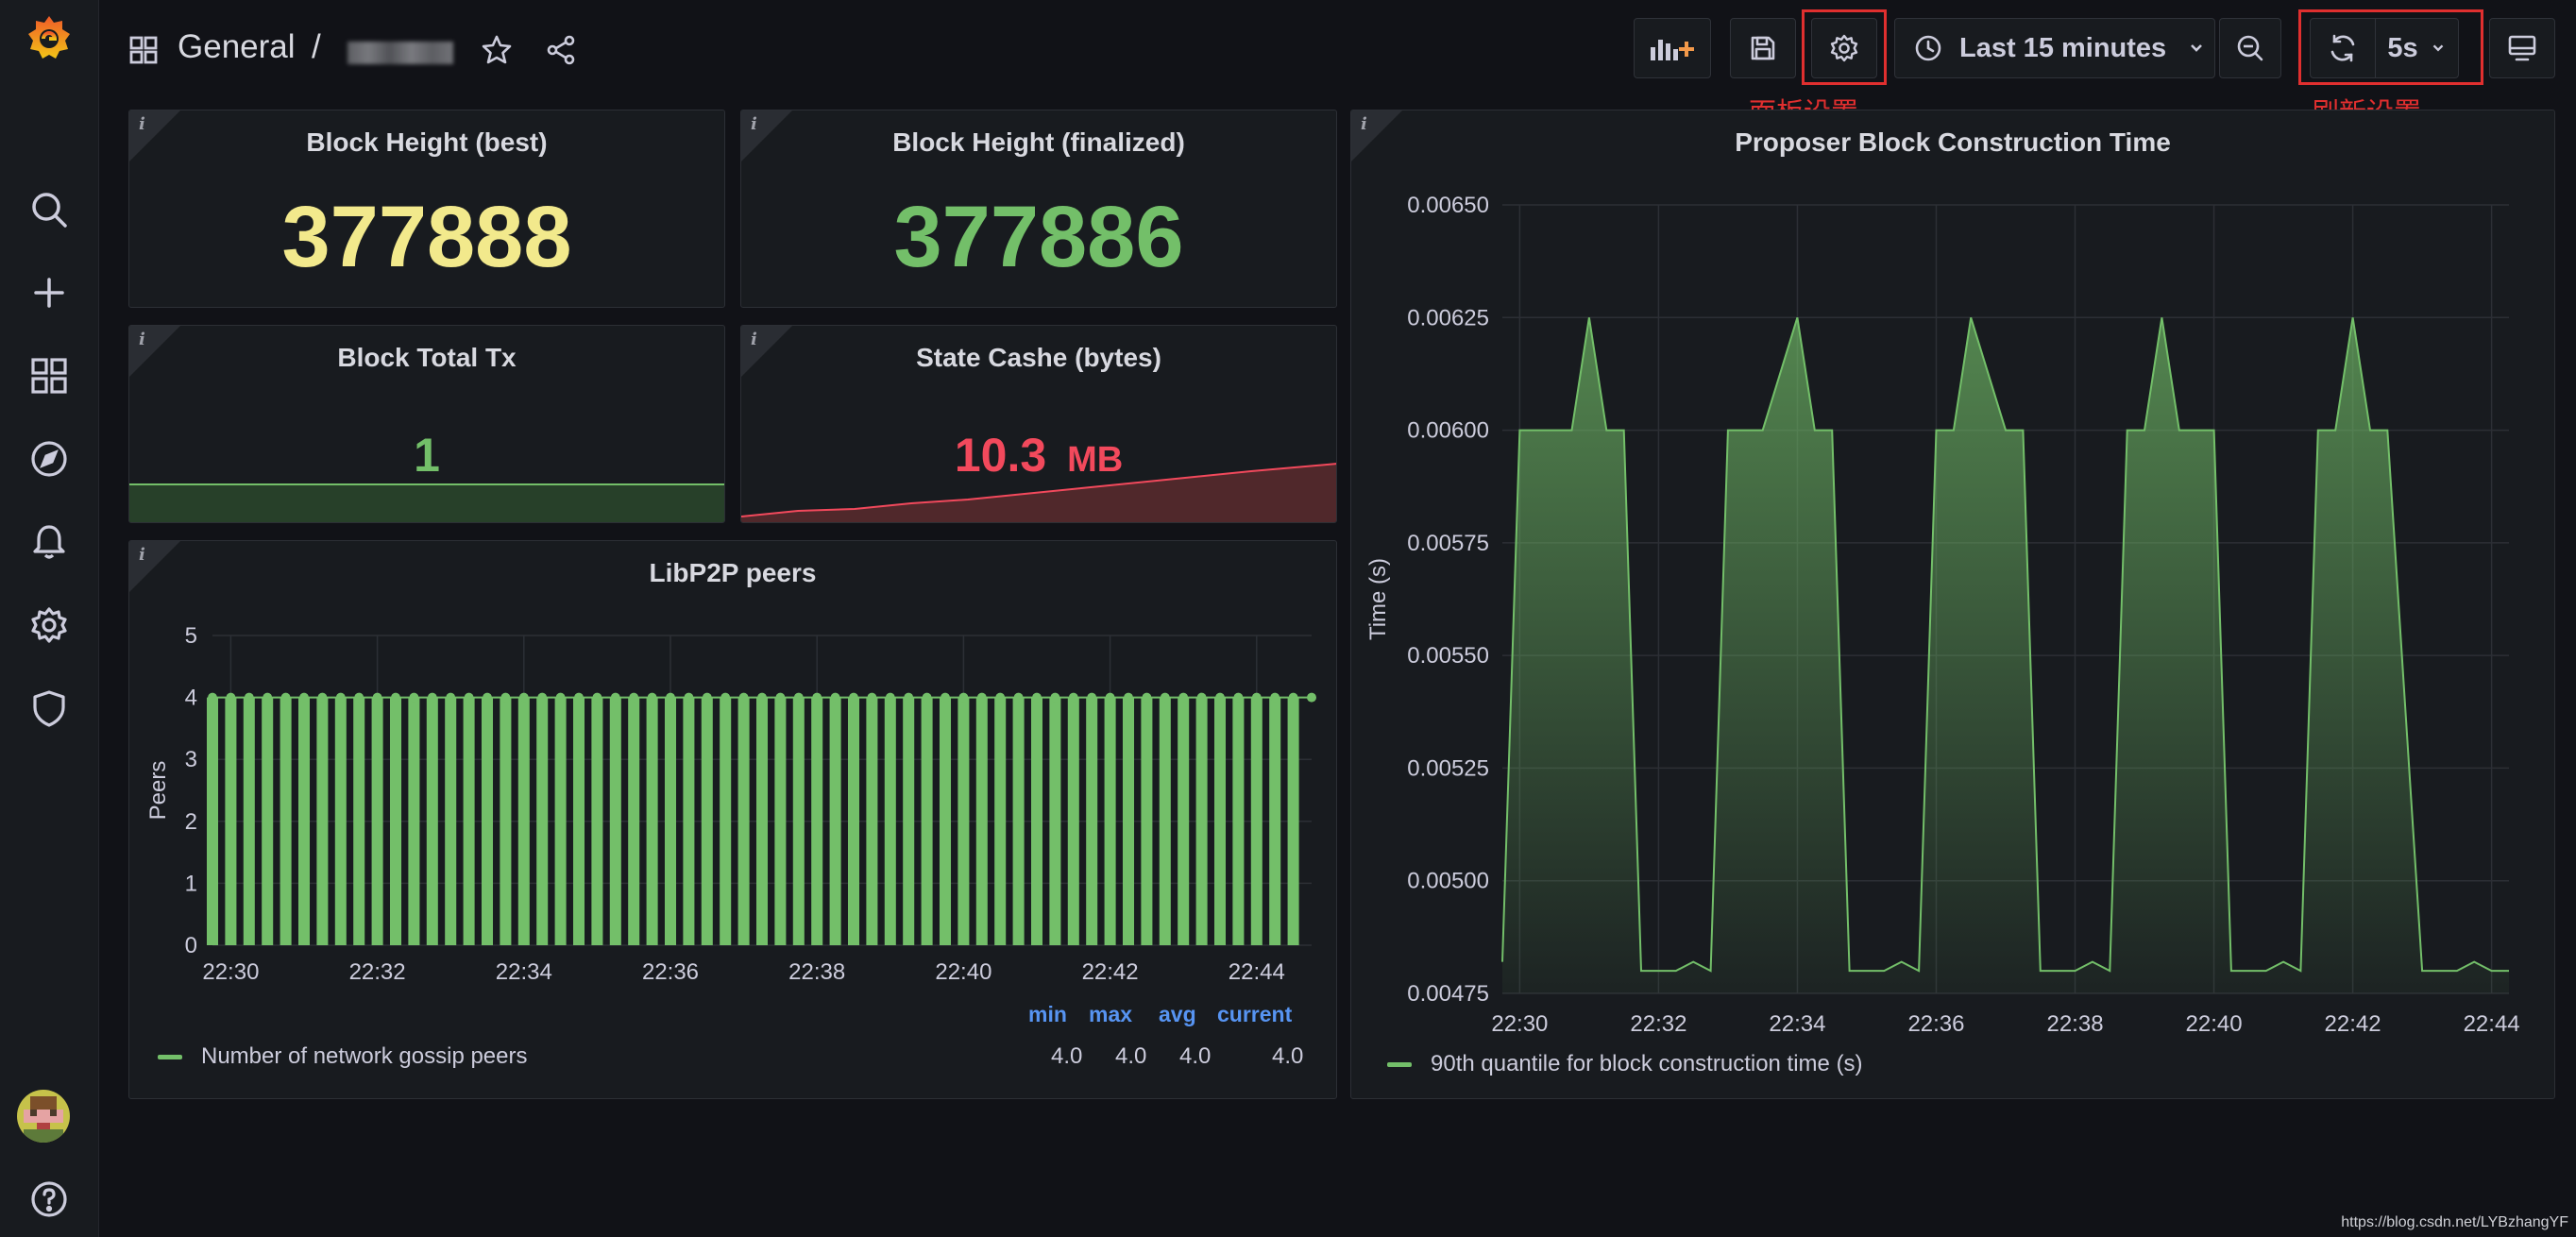 The height and width of the screenshot is (1237, 2576). I want to click on legend-value-max: 4.0, so click(1131, 1056).